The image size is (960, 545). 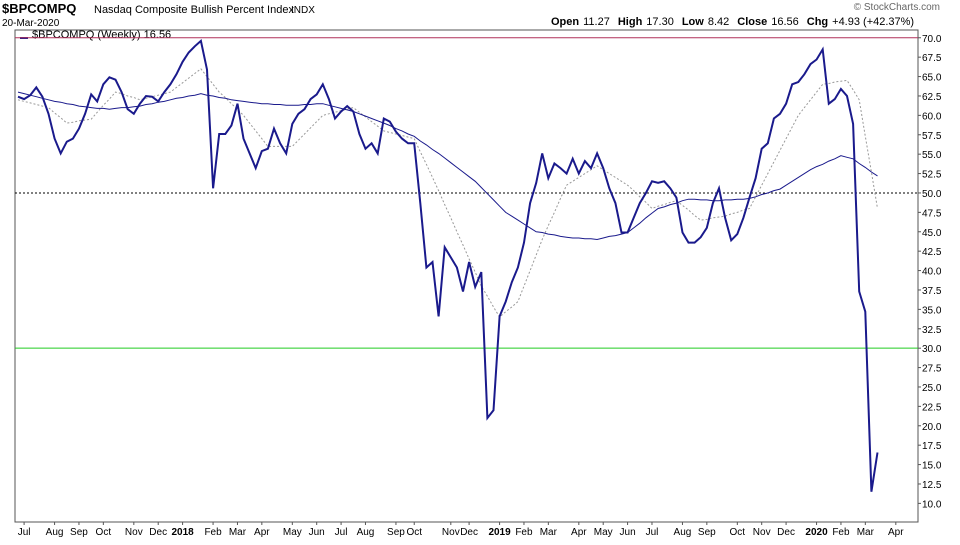 What do you see at coordinates (932, 291) in the screenshot?
I see `y-tick-label: 37.5` at bounding box center [932, 291].